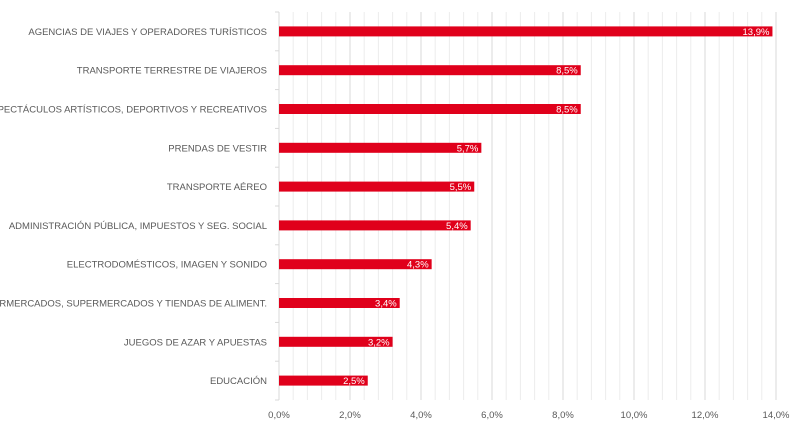  I want to click on data-label: 3,2%, so click(379, 342).